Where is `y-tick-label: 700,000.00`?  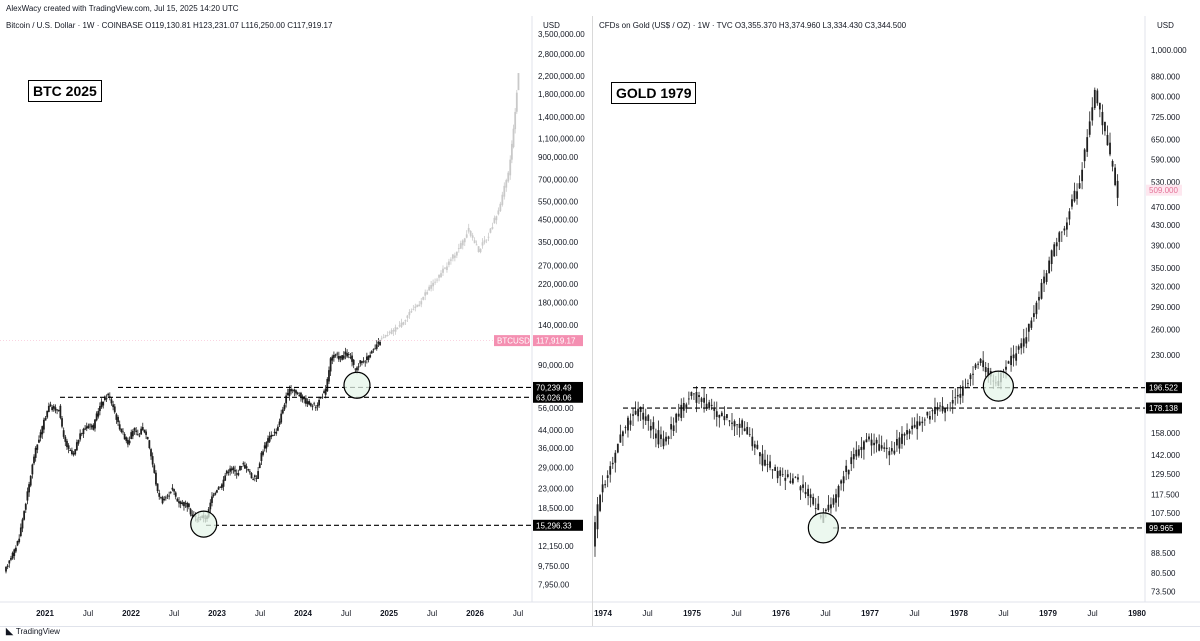
y-tick-label: 700,000.00 is located at coordinates (558, 180).